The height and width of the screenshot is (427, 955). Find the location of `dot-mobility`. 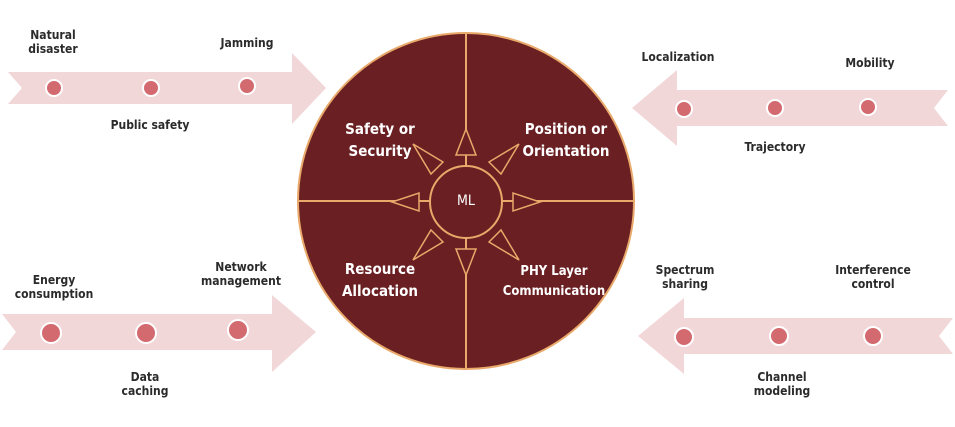

dot-mobility is located at coordinates (868, 107).